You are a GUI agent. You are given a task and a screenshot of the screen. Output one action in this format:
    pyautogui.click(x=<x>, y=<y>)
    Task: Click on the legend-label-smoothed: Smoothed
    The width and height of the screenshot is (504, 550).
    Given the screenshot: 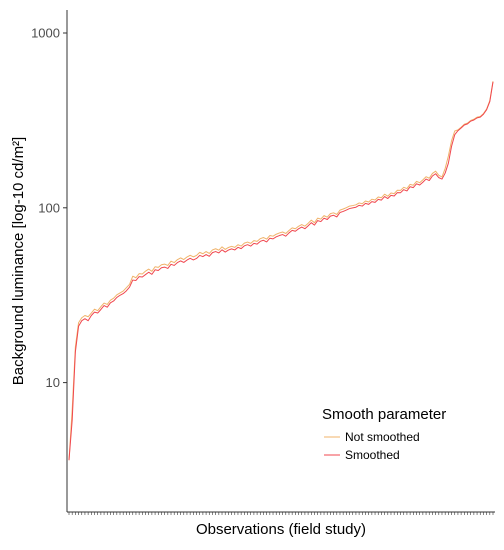 What is the action you would take?
    pyautogui.click(x=372, y=455)
    